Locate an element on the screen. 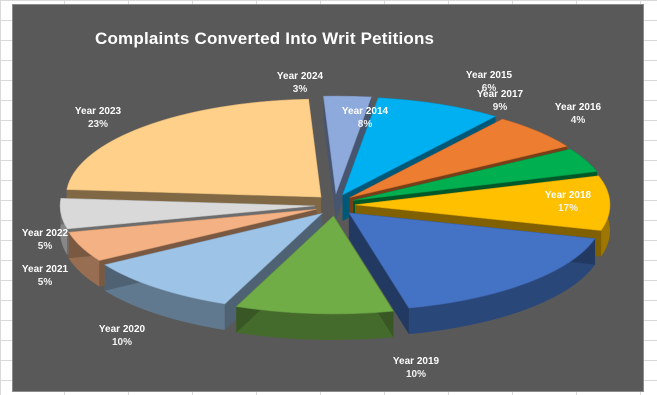 The width and height of the screenshot is (657, 395). data-label-year-2017: Year 2017 is located at coordinates (500, 94).